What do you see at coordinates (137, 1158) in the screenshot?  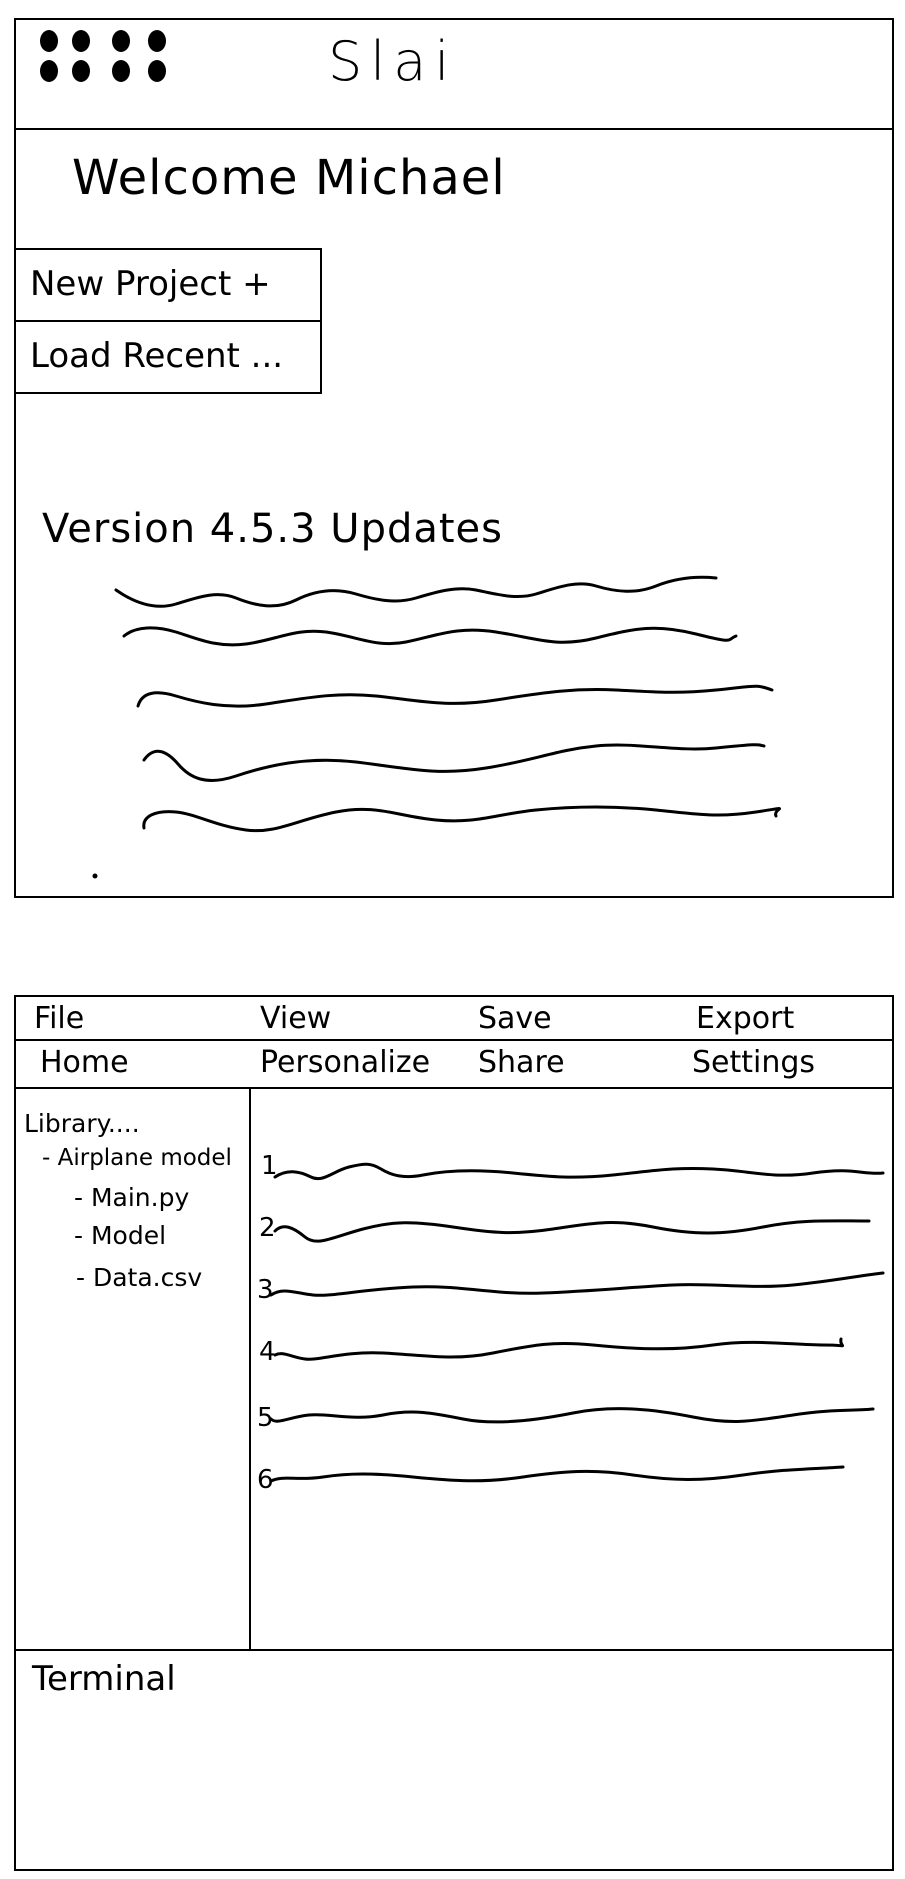 I see `tree-item-airplane-model: - Airplane model` at bounding box center [137, 1158].